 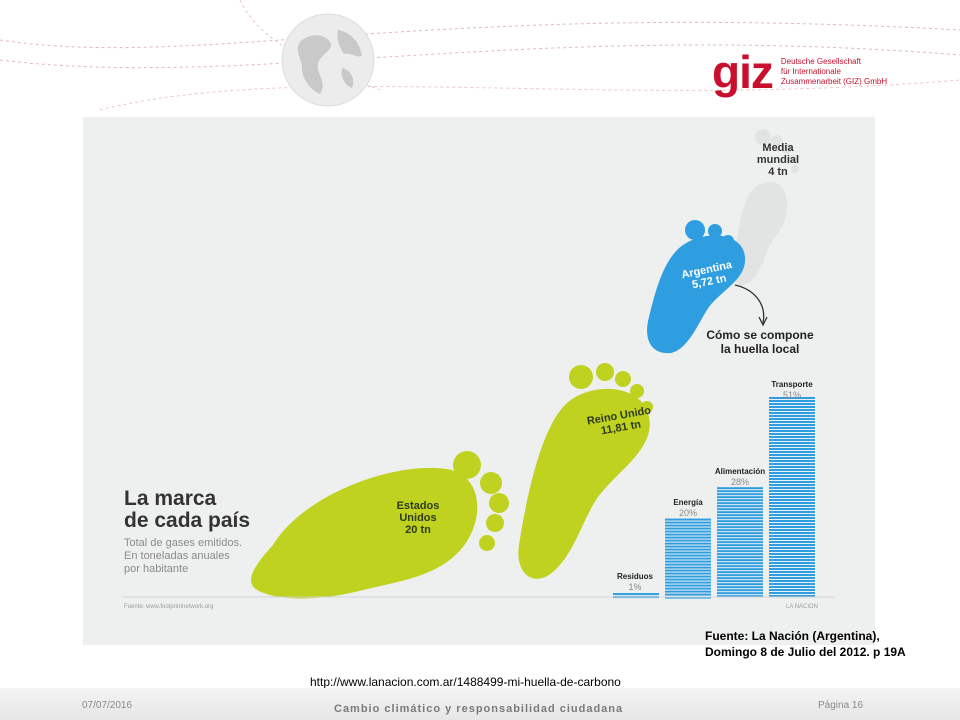 What do you see at coordinates (634, 576) in the screenshot?
I see `bar-category-residuos: Residuos` at bounding box center [634, 576].